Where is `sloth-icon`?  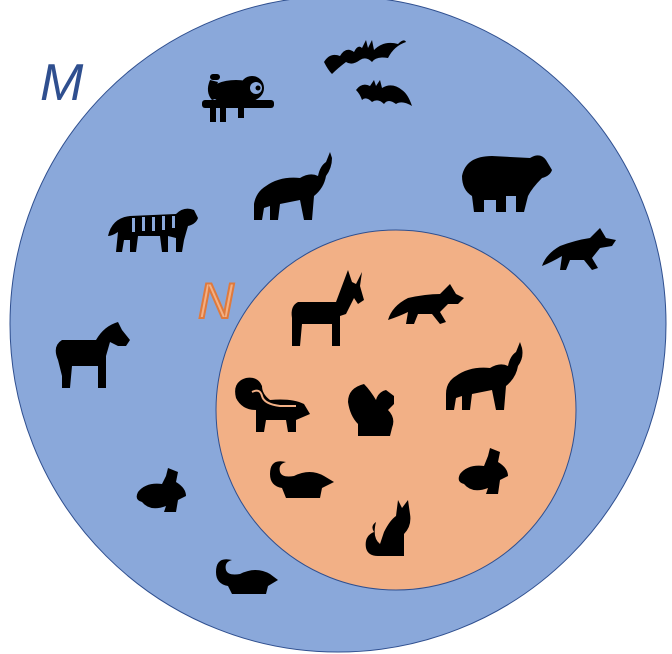
sloth-icon is located at coordinates (238, 98).